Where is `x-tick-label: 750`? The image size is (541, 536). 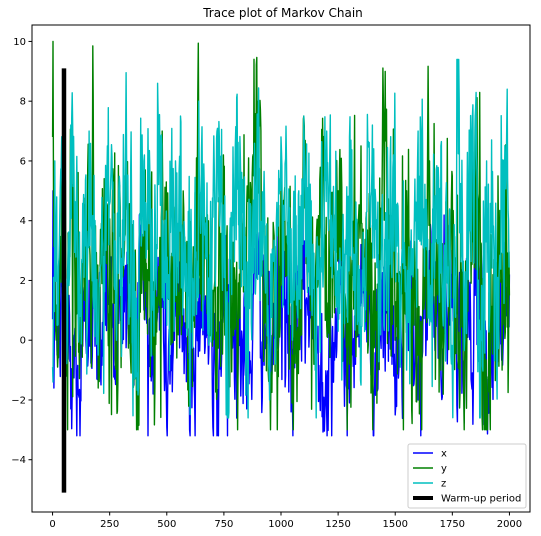
x-tick-label: 750 is located at coordinates (223, 524).